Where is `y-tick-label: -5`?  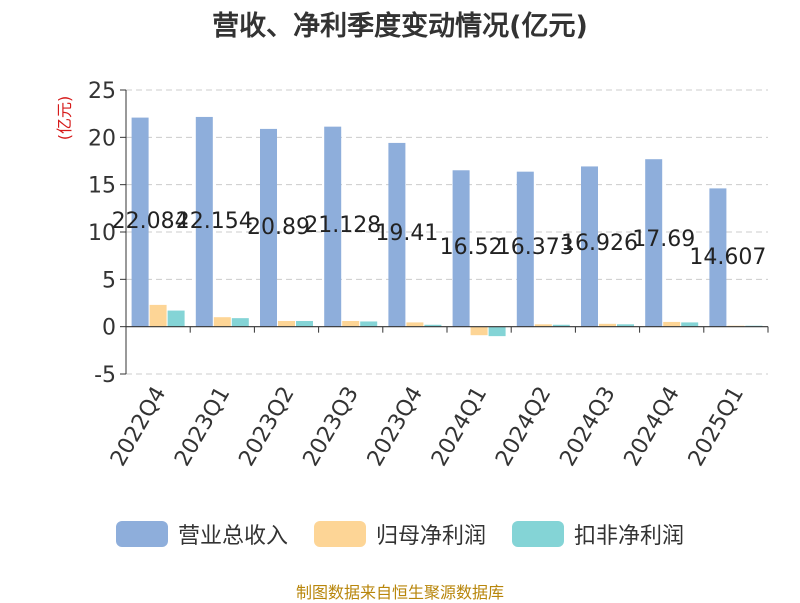 y-tick-label: -5 is located at coordinates (105, 375).